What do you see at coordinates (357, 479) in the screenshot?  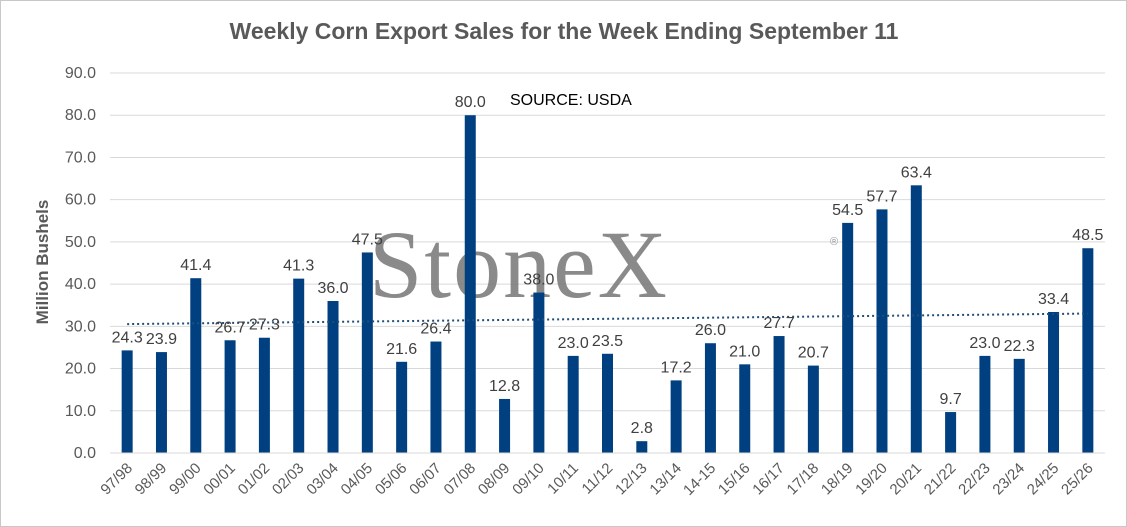 I see `x-tick-label: 04/05` at bounding box center [357, 479].